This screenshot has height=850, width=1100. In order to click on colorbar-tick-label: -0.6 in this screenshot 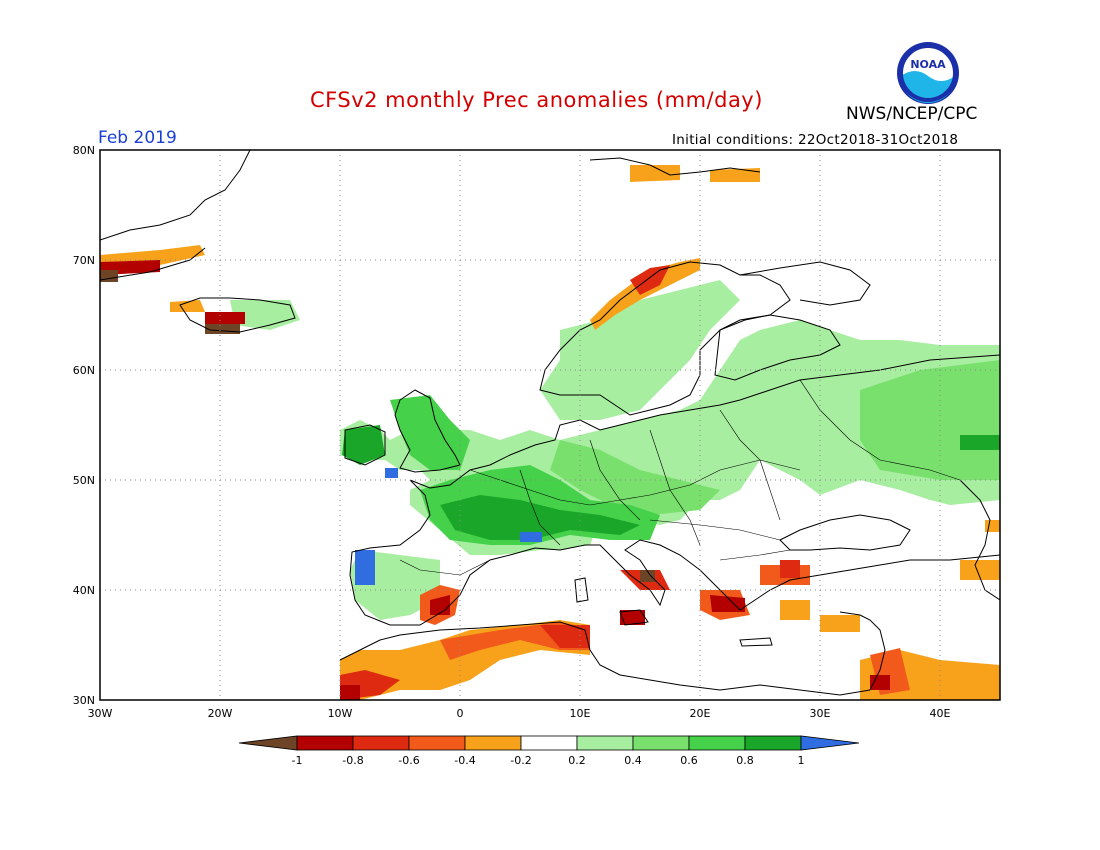, I will do `click(408, 760)`.